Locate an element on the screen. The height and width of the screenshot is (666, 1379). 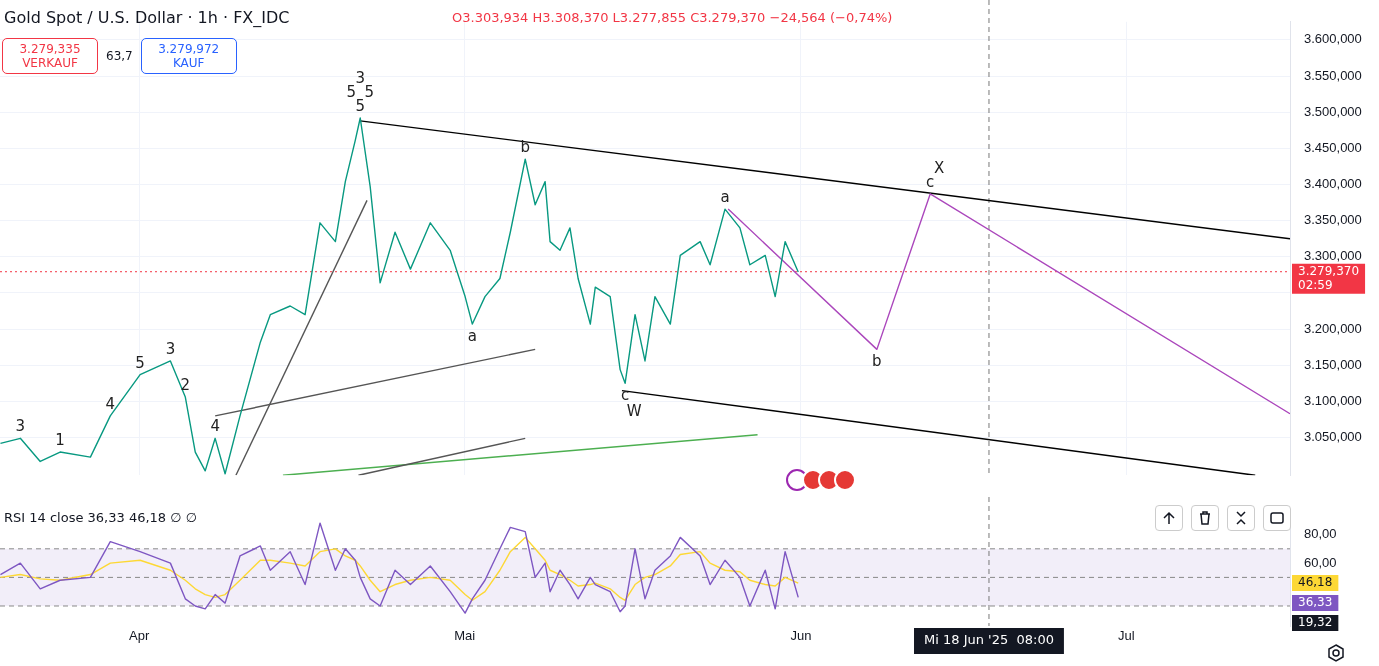
y-tick-label: 3.500,000 is located at coordinates (1333, 111).